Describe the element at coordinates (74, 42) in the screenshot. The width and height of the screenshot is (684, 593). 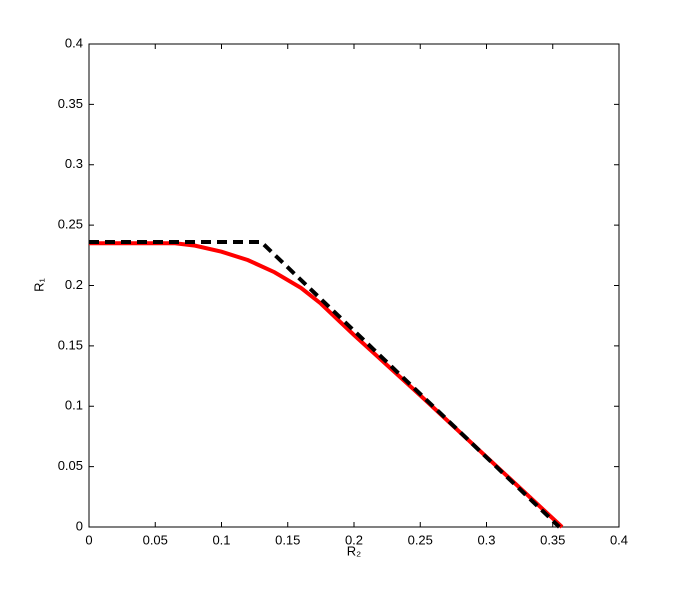
I see `y-tick-label: 0.4` at that location.